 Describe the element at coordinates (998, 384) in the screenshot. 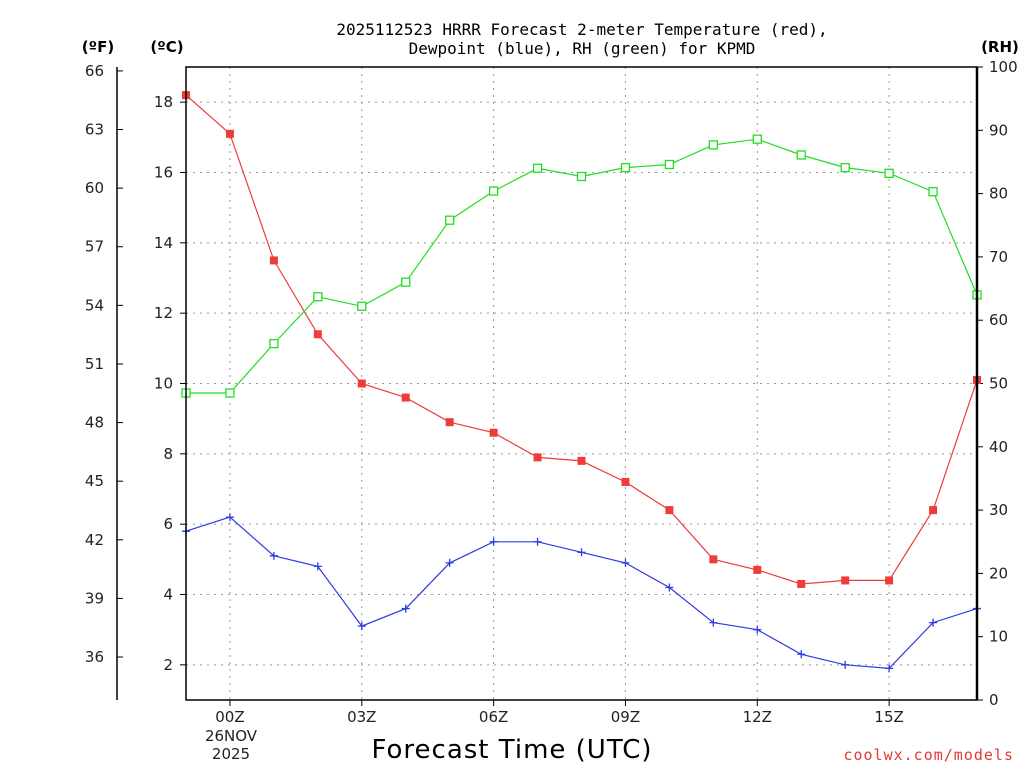

I see `rh-tick-label: 50` at that location.